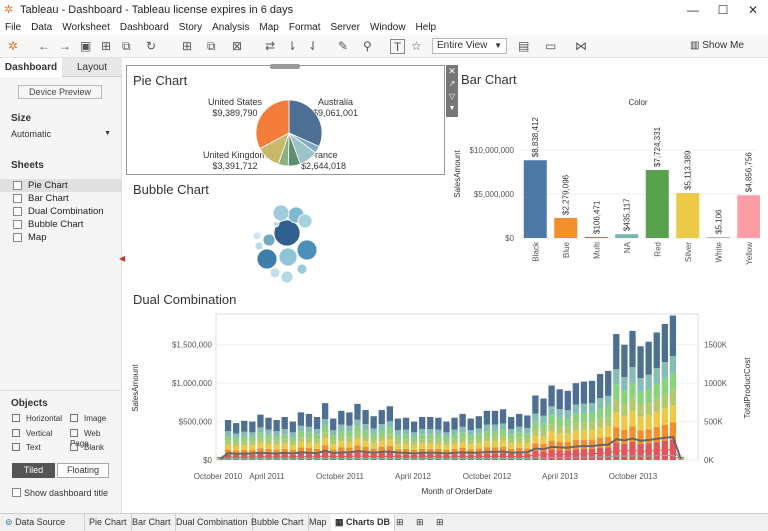 The width and height of the screenshot is (768, 531). I want to click on sheet-item-dual-combination: Dual Combination, so click(60, 211).